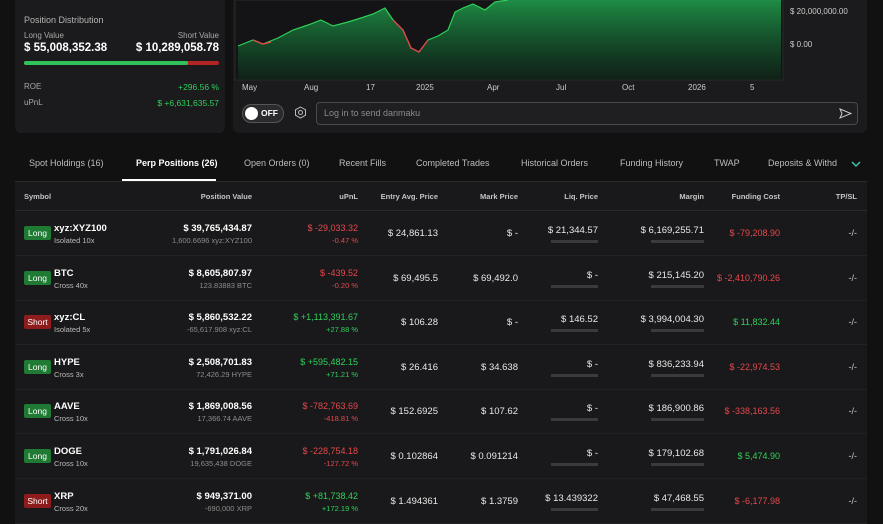 The height and width of the screenshot is (524, 883). I want to click on entry-price: $ 106.28, so click(419, 323).